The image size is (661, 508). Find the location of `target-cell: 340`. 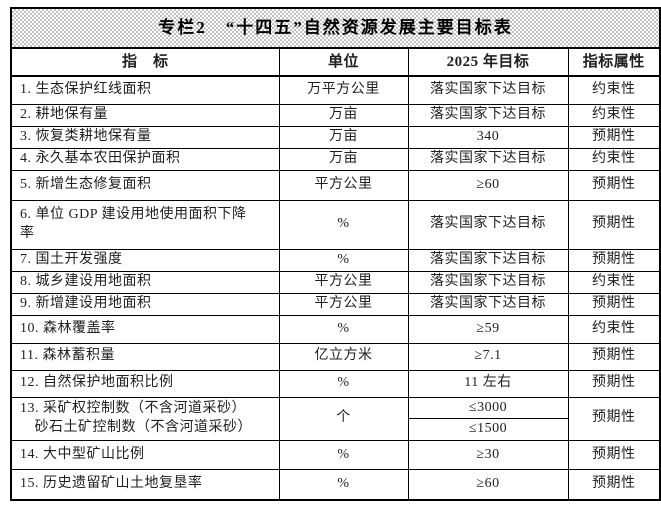

target-cell: 340 is located at coordinates (488, 137).